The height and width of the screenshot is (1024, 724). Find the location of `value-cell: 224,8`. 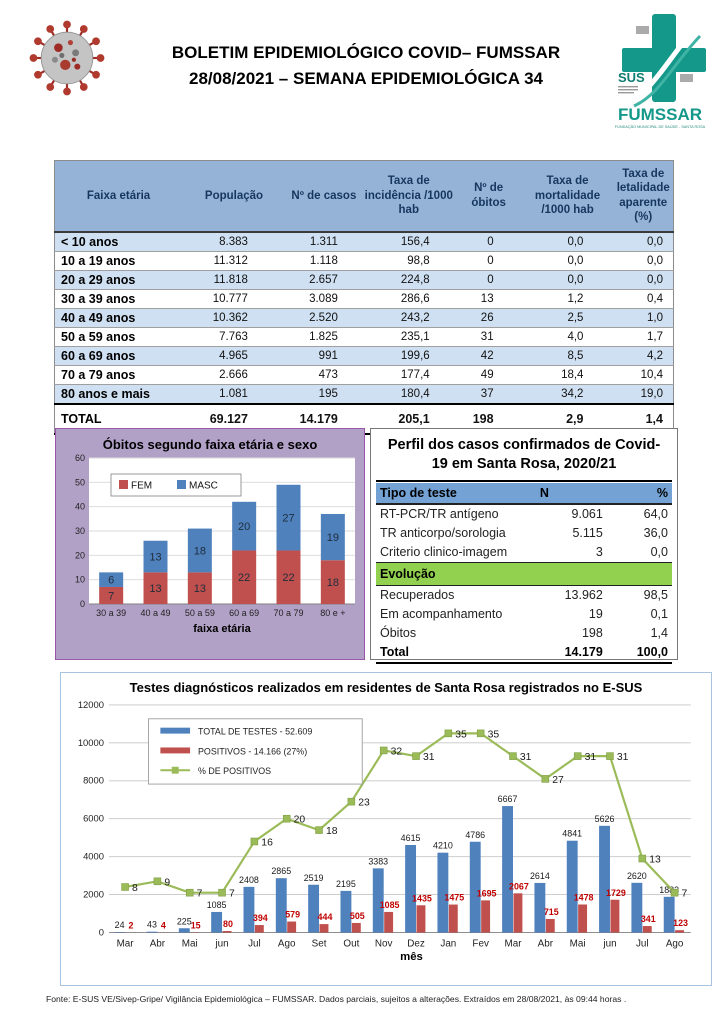

value-cell: 224,8 is located at coordinates (408, 280).